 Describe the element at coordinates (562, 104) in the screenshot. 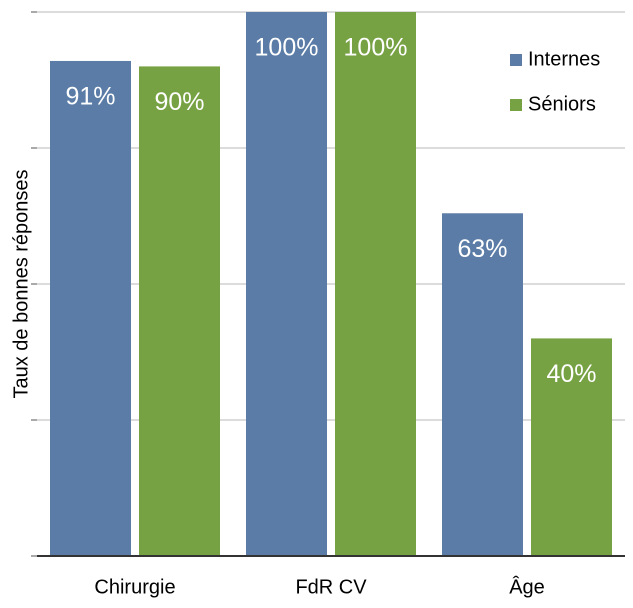

I see `legend-label: Séniors` at that location.